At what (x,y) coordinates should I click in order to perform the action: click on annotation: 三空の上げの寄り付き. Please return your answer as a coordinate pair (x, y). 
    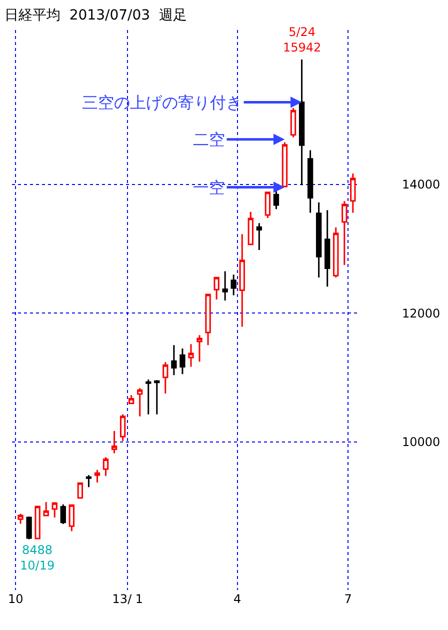
    Looking at the image, I should click on (162, 102).